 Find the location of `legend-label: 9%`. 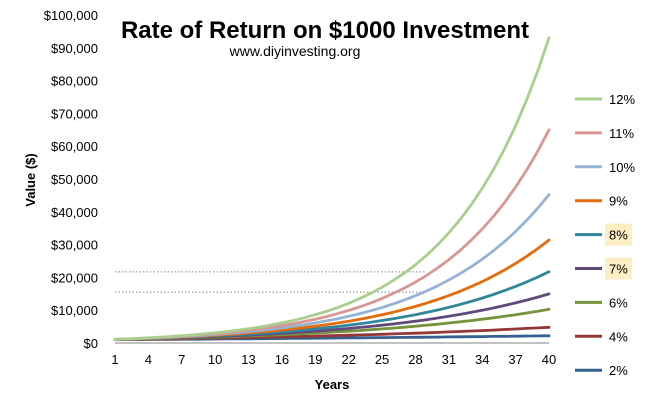

legend-label: 9% is located at coordinates (618, 201).